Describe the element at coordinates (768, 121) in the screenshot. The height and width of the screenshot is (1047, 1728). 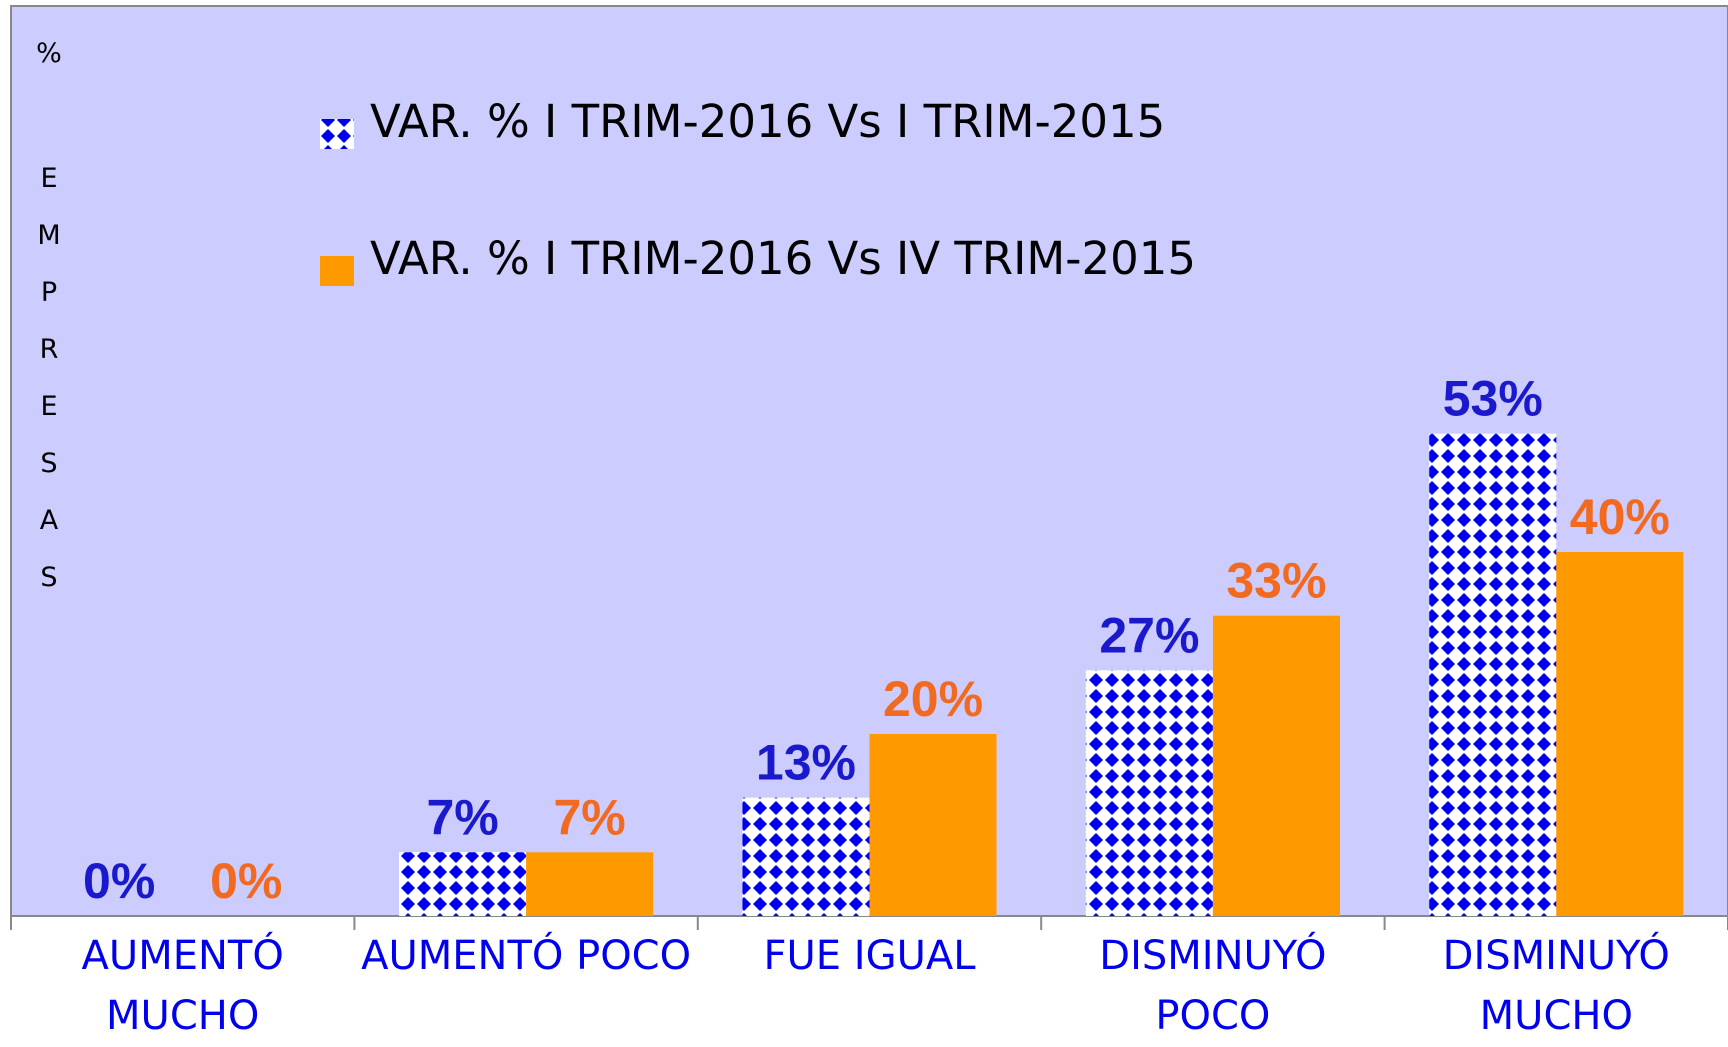
I see `legend-label: VAR. % I TRIM-2016 Vs I TRIM-2015` at that location.